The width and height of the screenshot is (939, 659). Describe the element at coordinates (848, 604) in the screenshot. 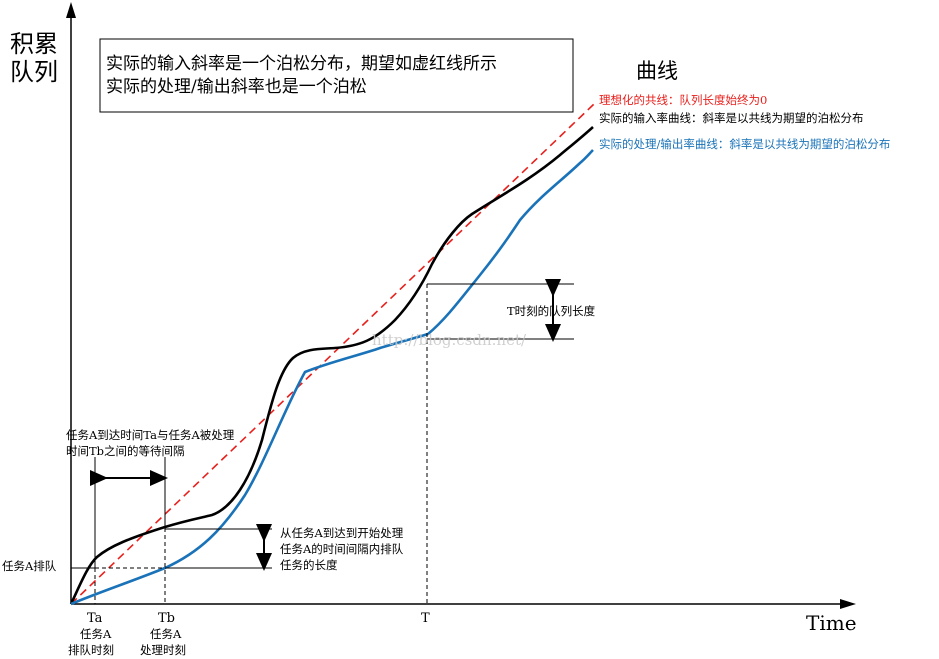

I see `x-axis-arrowhead` at that location.